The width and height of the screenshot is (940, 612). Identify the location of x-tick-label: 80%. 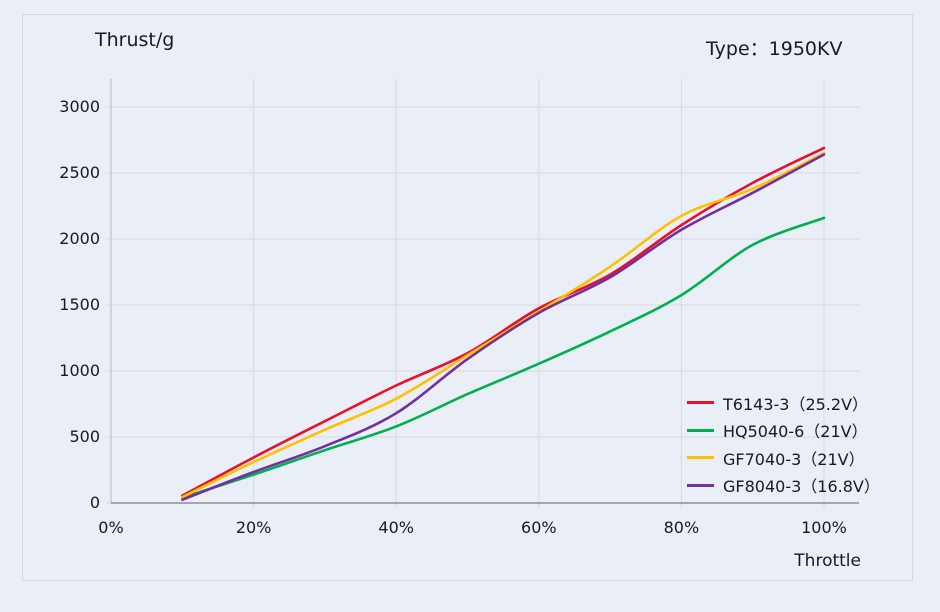
(681, 527).